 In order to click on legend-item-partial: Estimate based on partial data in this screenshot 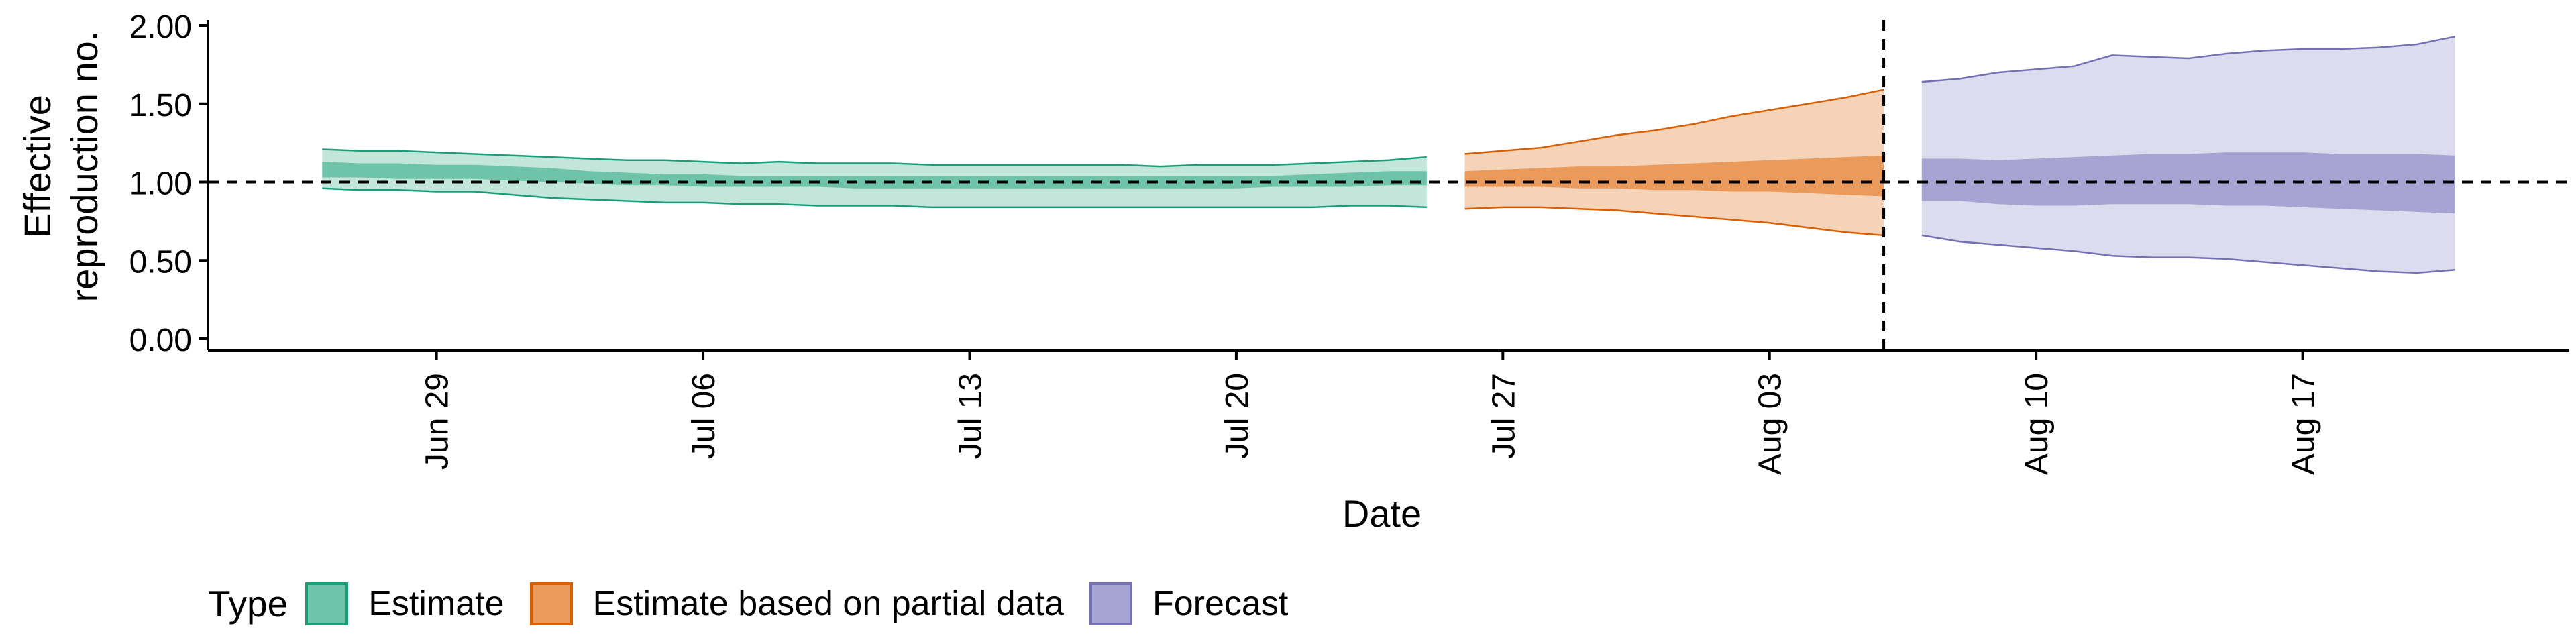, I will do `click(796, 603)`.